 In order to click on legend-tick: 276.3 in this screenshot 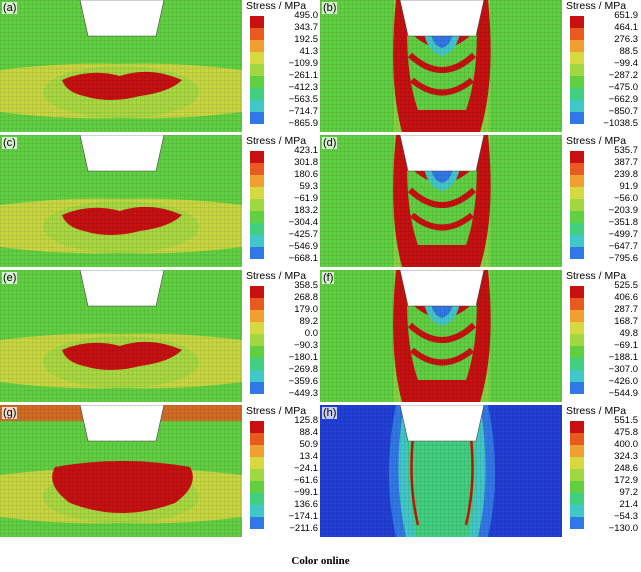, I will do `click(626, 39)`.